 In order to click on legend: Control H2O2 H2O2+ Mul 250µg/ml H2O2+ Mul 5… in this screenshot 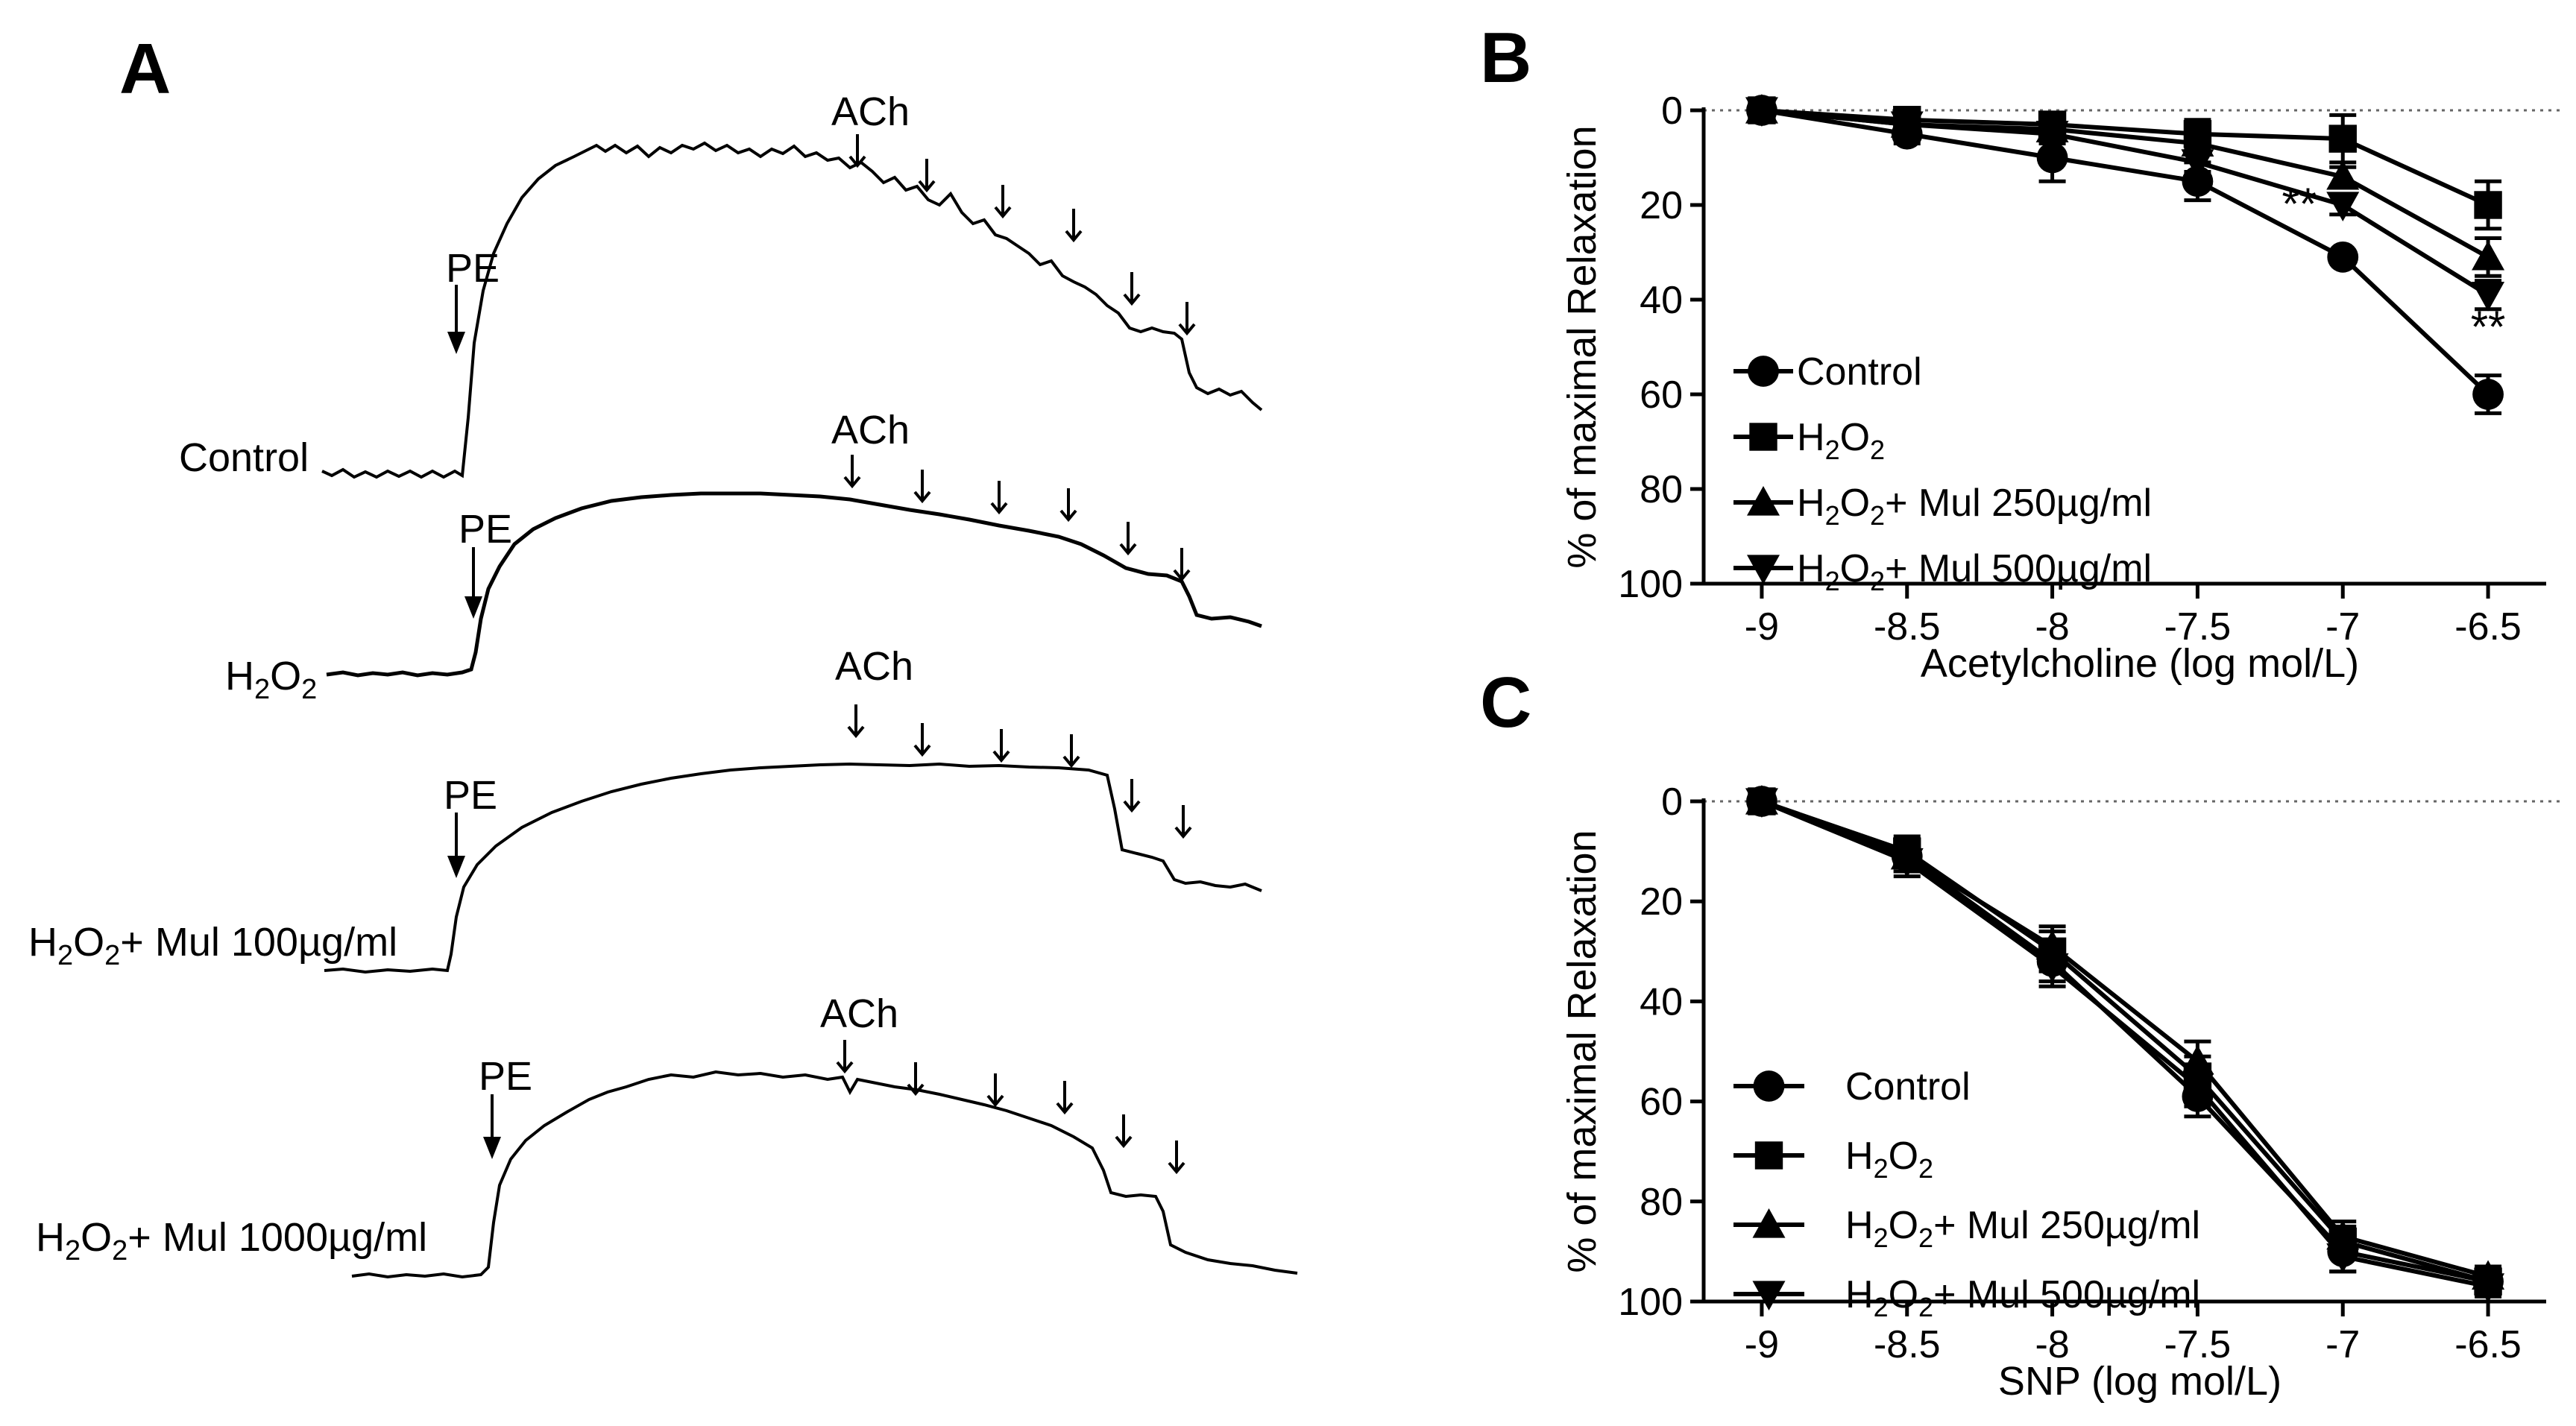, I will do `click(1942, 473)`.